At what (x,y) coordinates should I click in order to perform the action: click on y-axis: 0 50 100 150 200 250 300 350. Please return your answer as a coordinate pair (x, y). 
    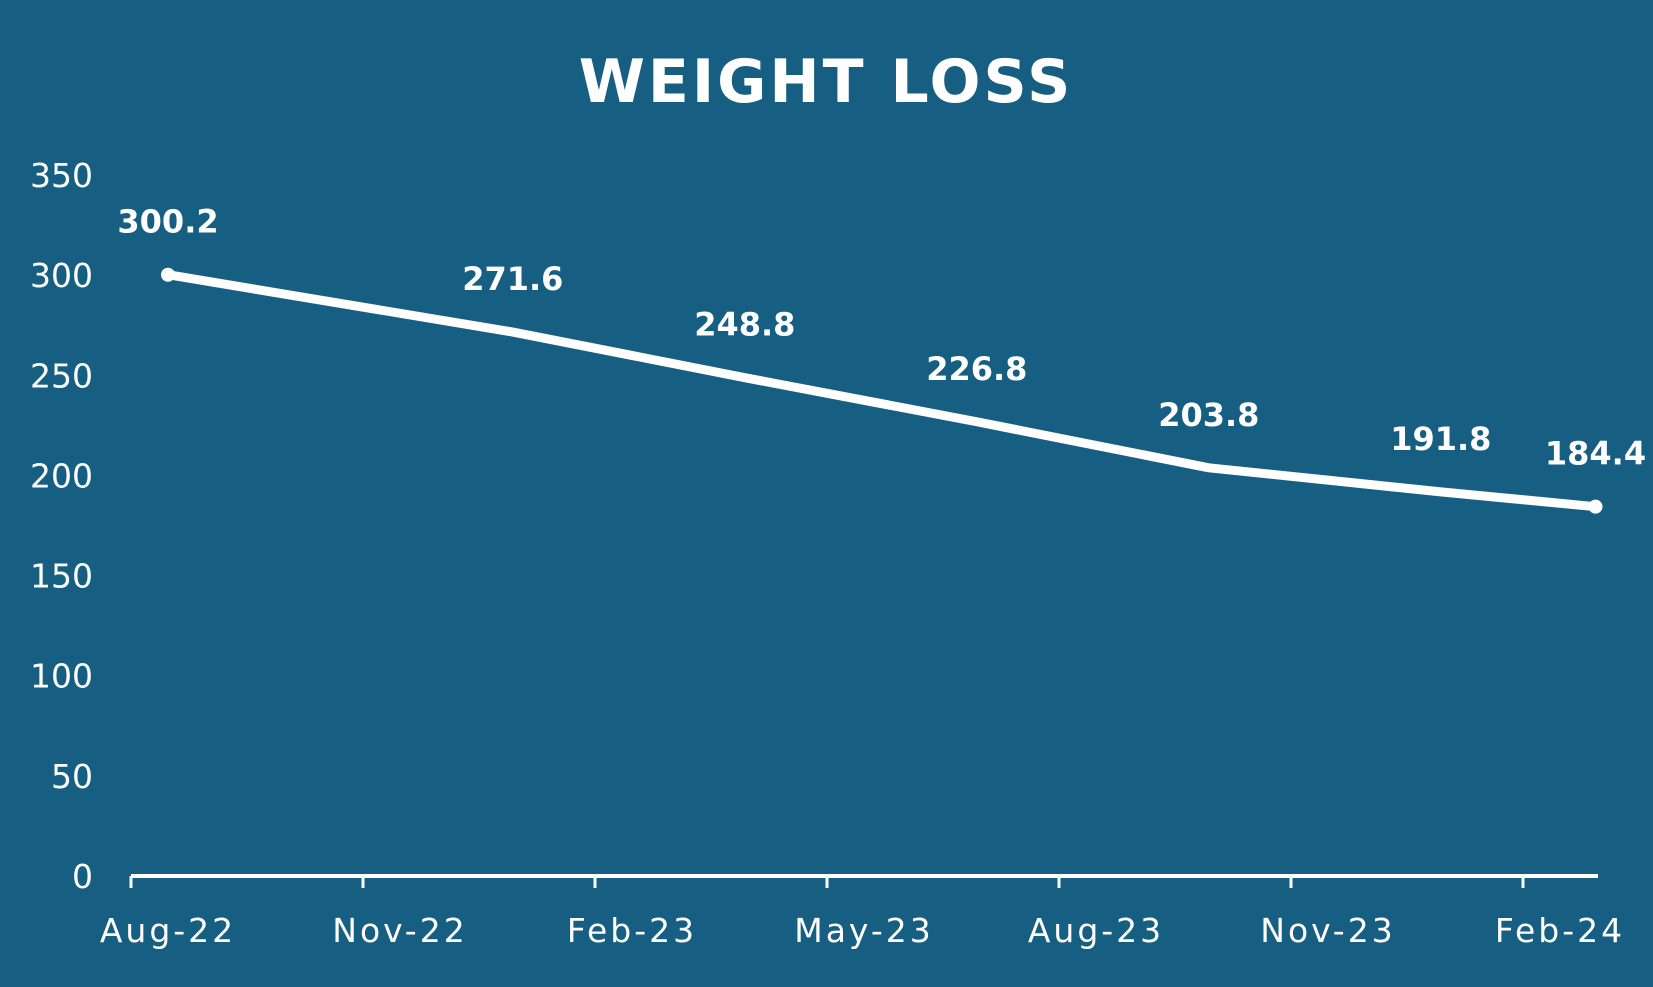
    Looking at the image, I should click on (61, 526).